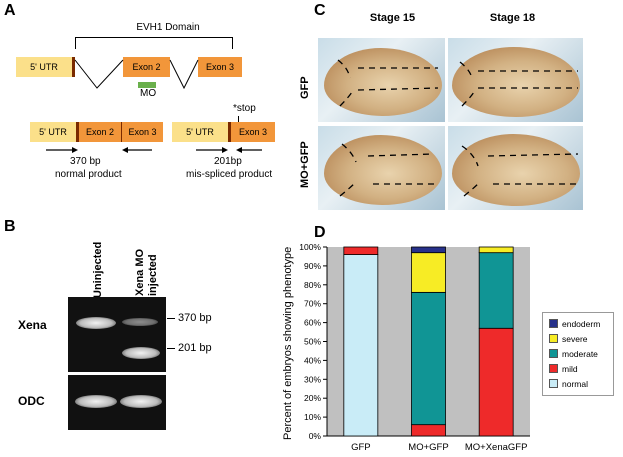 The width and height of the screenshot is (623, 457). Describe the element at coordinates (320, 10) in the screenshot. I see `panel-letter-c: C` at that location.